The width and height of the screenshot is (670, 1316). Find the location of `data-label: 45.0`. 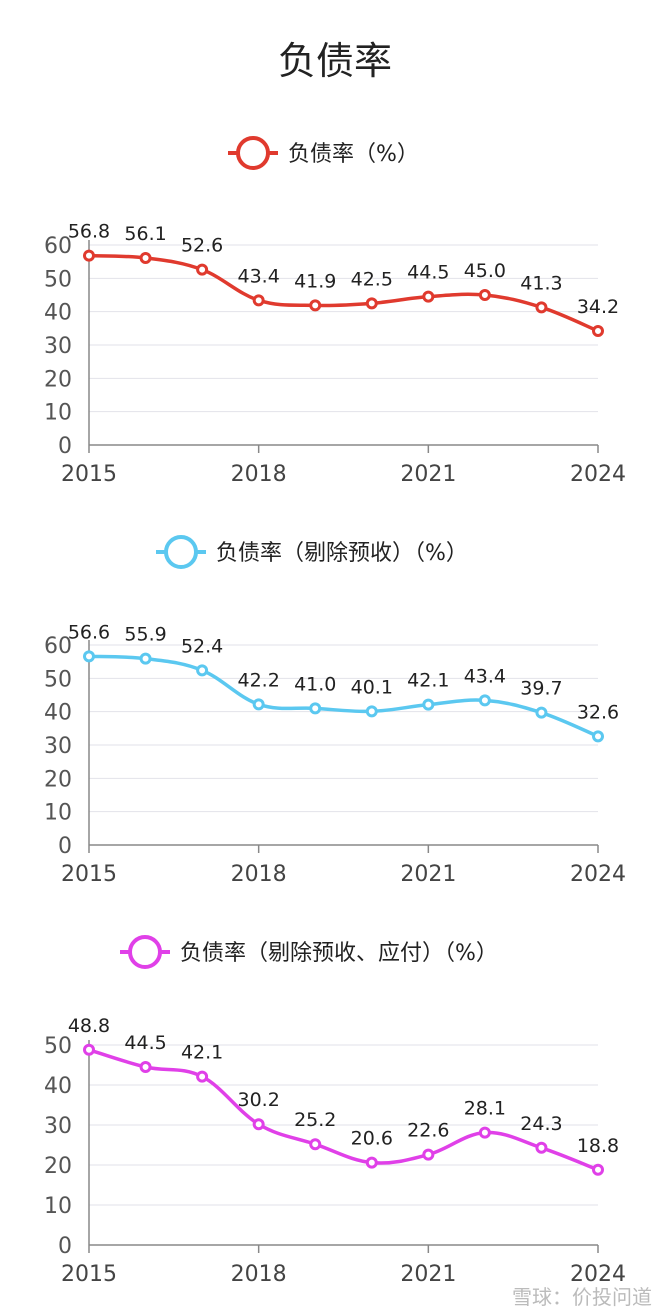

data-label: 45.0 is located at coordinates (485, 271).